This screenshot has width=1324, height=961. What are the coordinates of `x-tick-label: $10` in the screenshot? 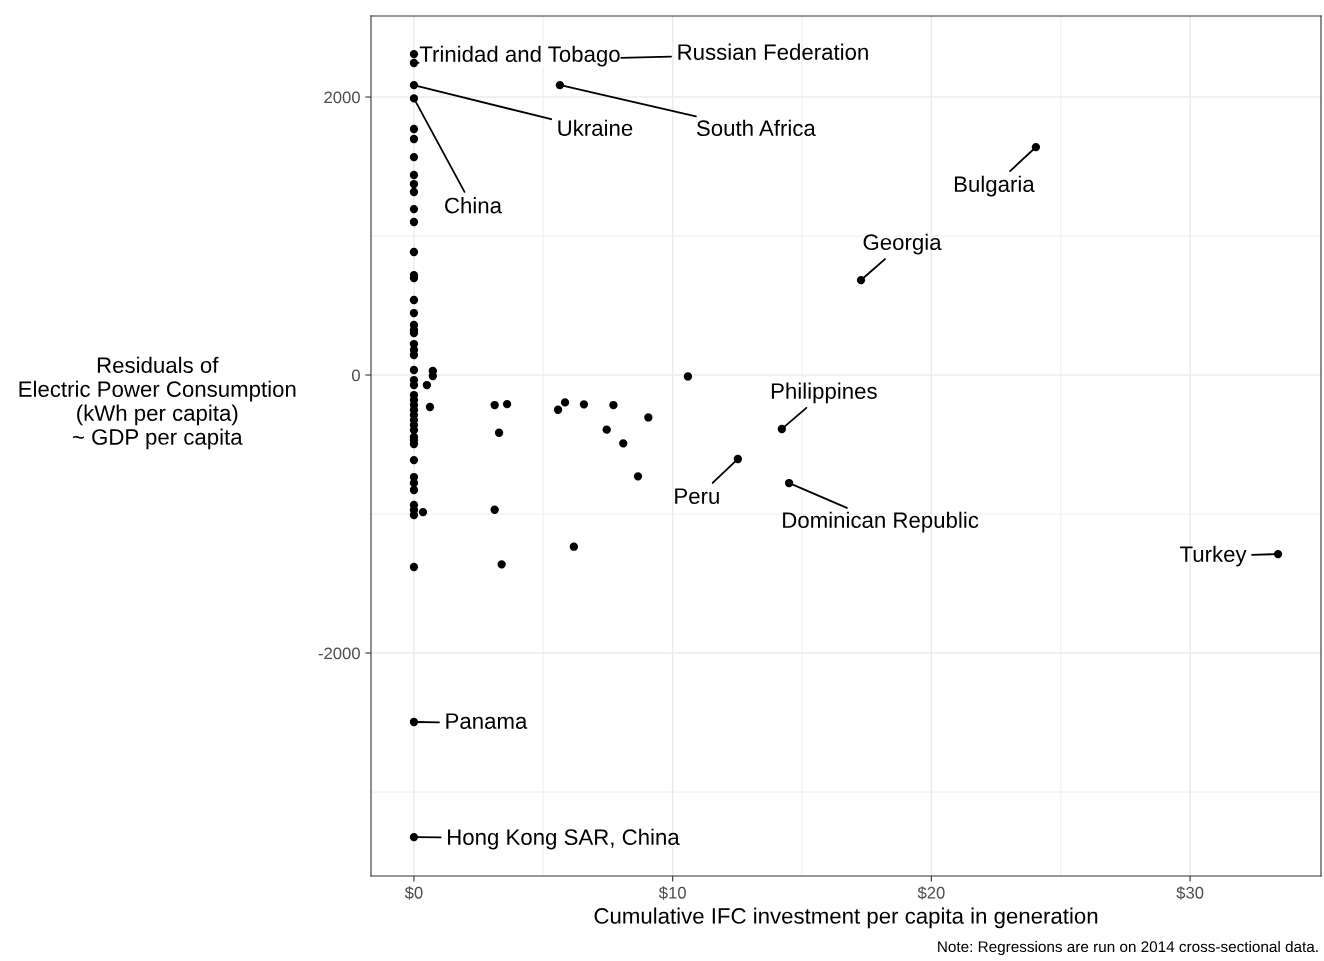 It's located at (672, 893).